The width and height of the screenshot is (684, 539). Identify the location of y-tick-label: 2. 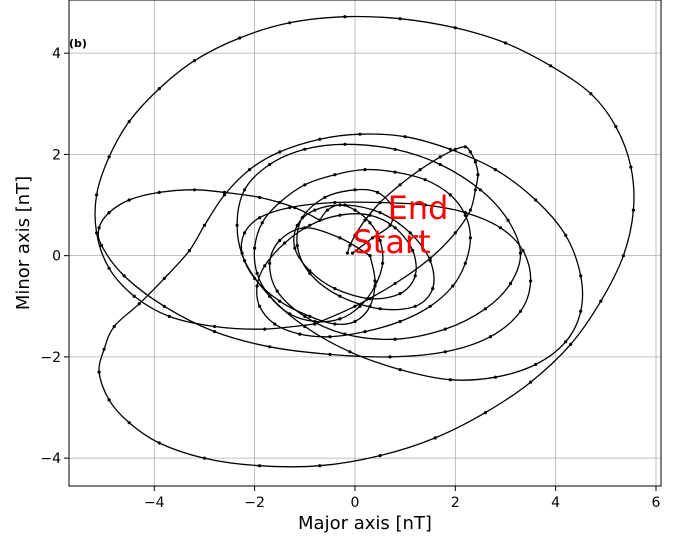
(56, 155).